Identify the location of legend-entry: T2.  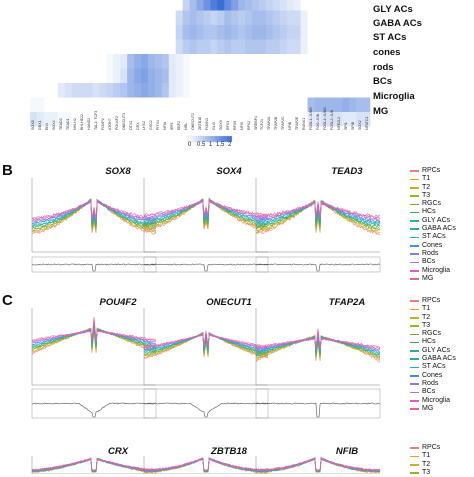
(433, 318).